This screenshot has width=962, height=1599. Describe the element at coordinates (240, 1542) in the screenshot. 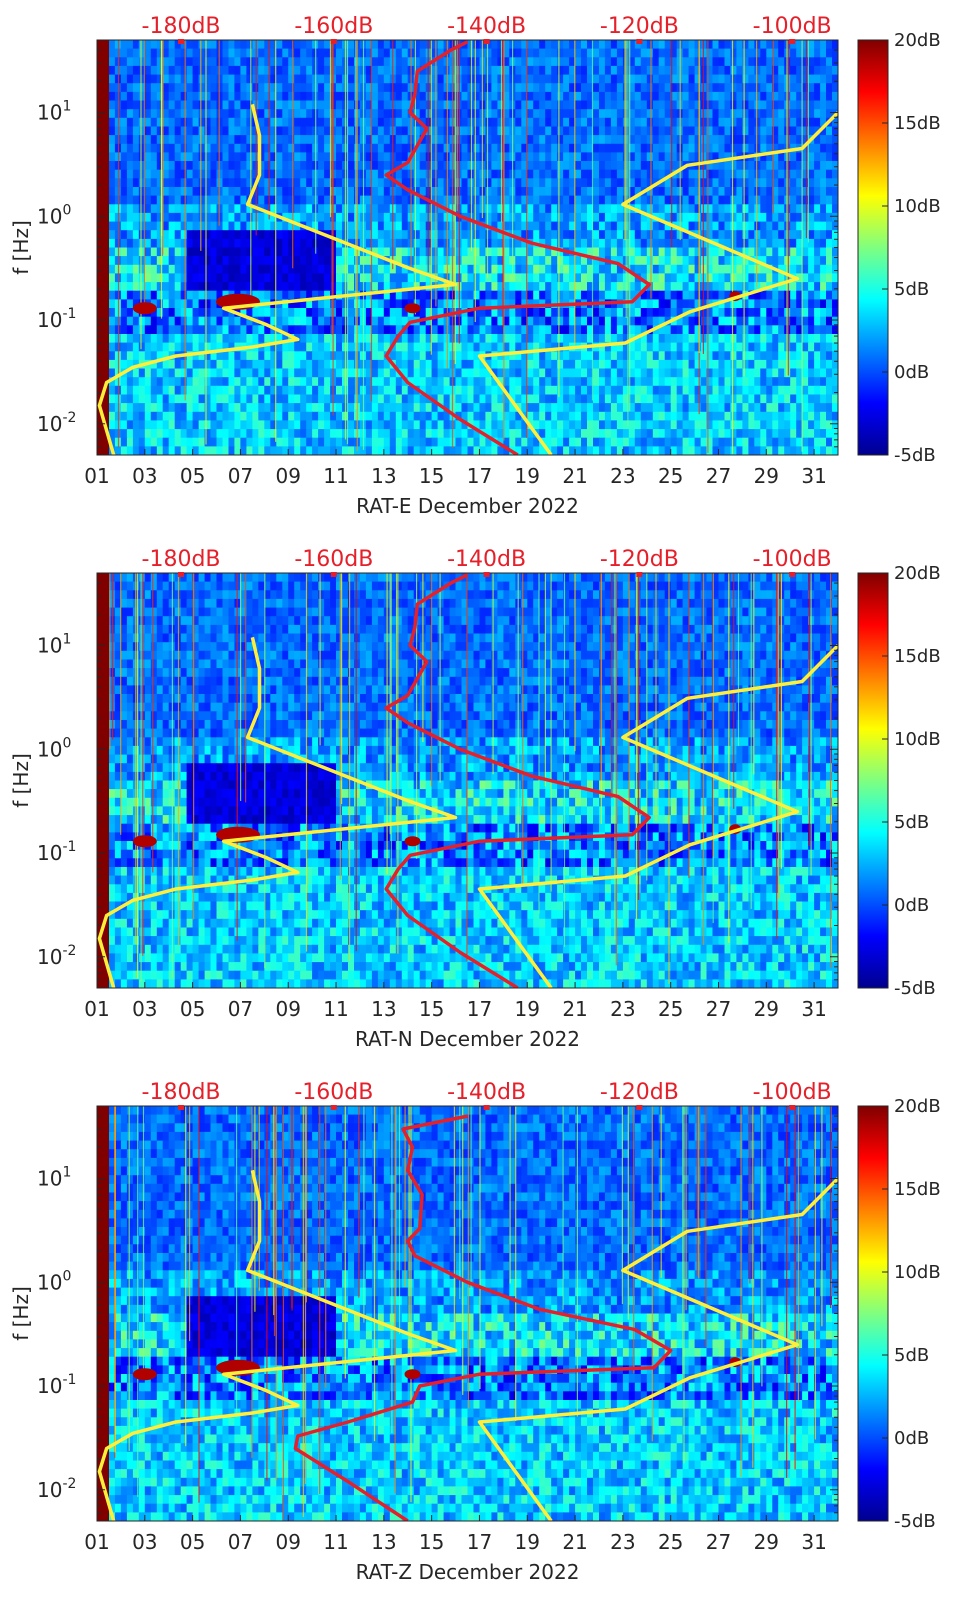

I see `x-tick-label: 07` at that location.